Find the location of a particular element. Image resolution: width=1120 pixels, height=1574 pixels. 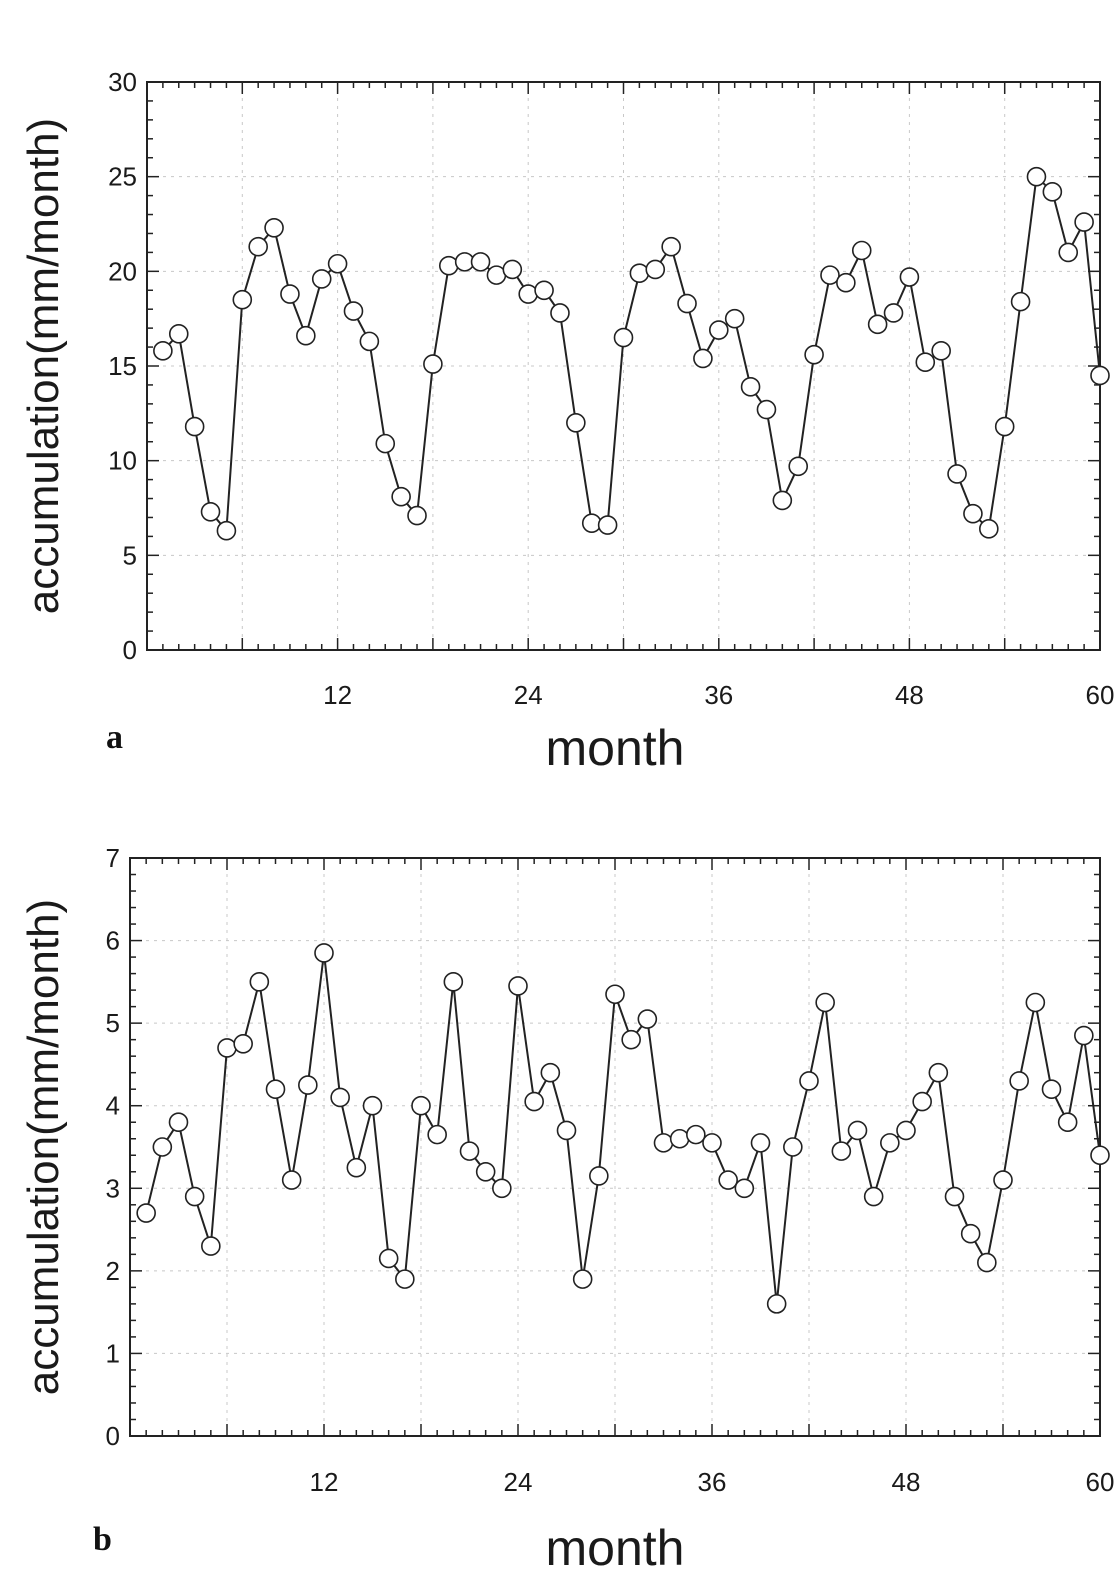

y-tick-label: 30 is located at coordinates (122, 82).